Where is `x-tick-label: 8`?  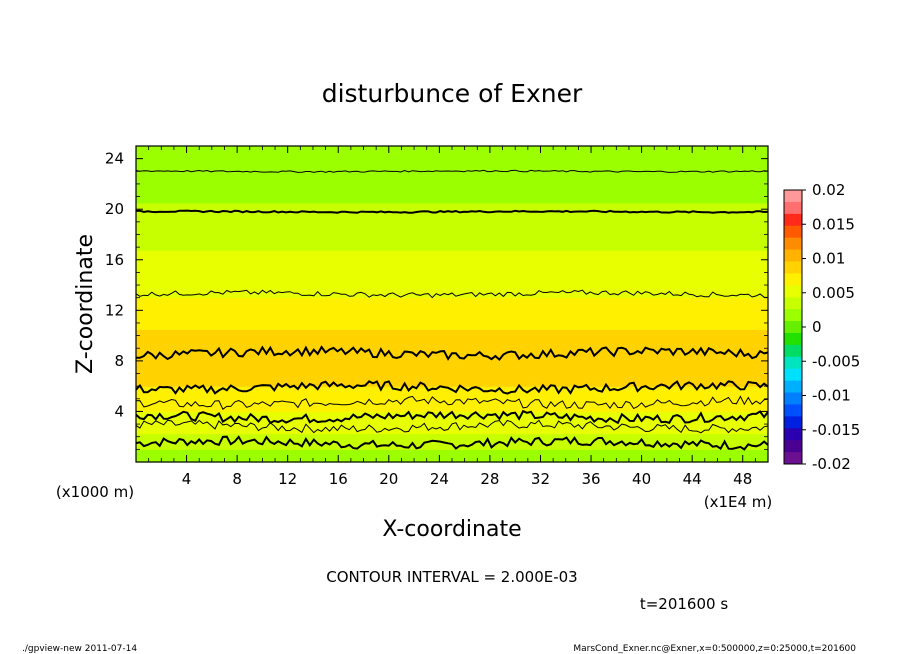 x-tick-label: 8 is located at coordinates (237, 479).